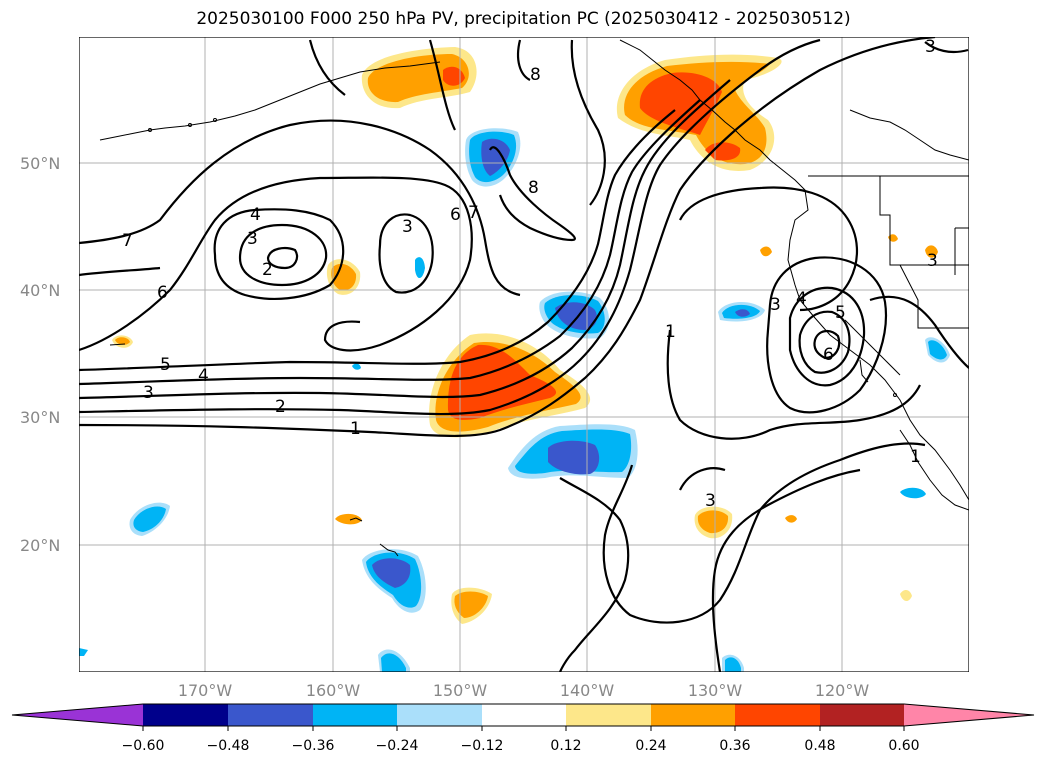  Describe the element at coordinates (903, 746) in the screenshot. I see `colorbar-tick-label: 0.60` at that location.